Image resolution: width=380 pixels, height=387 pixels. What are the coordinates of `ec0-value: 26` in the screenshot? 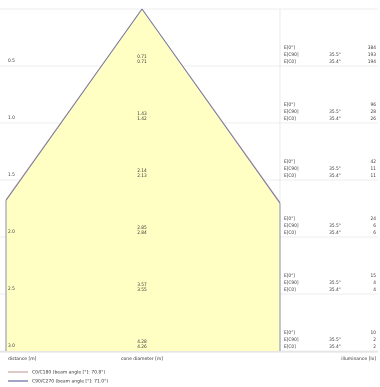 It's located at (374, 119).